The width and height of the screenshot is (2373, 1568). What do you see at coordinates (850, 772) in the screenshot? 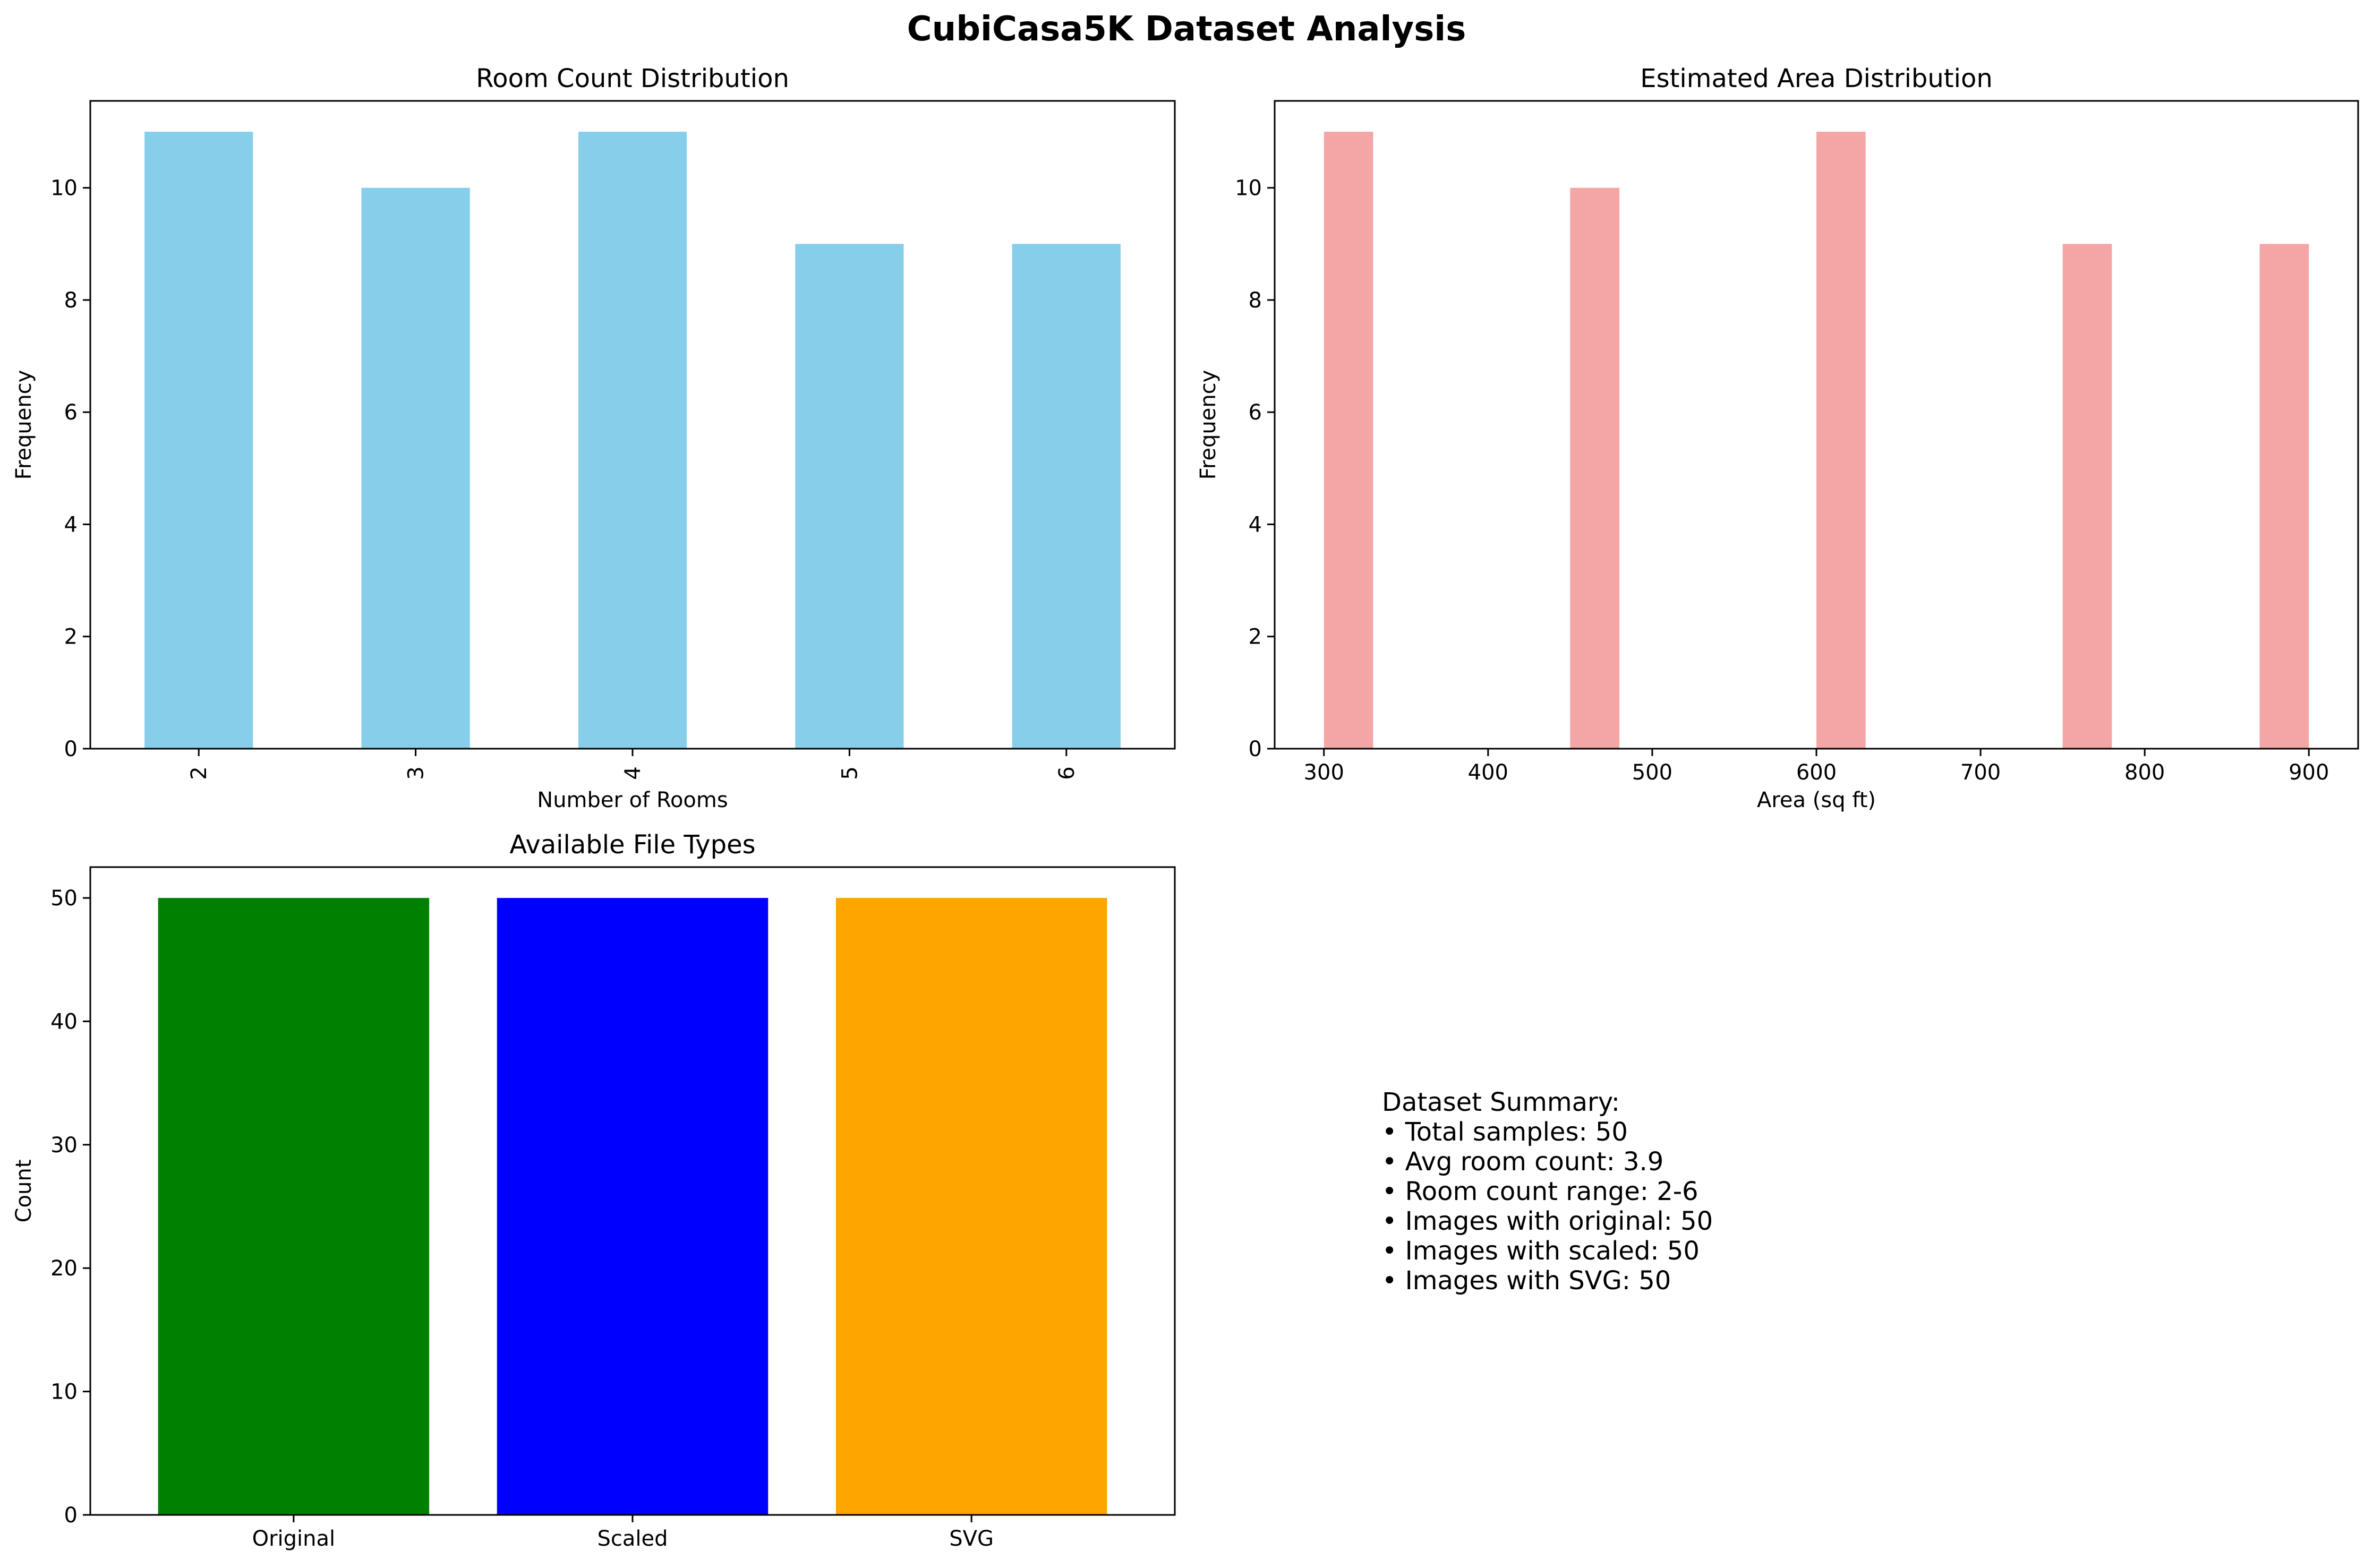
I see `x-tick-label: 5` at bounding box center [850, 772].